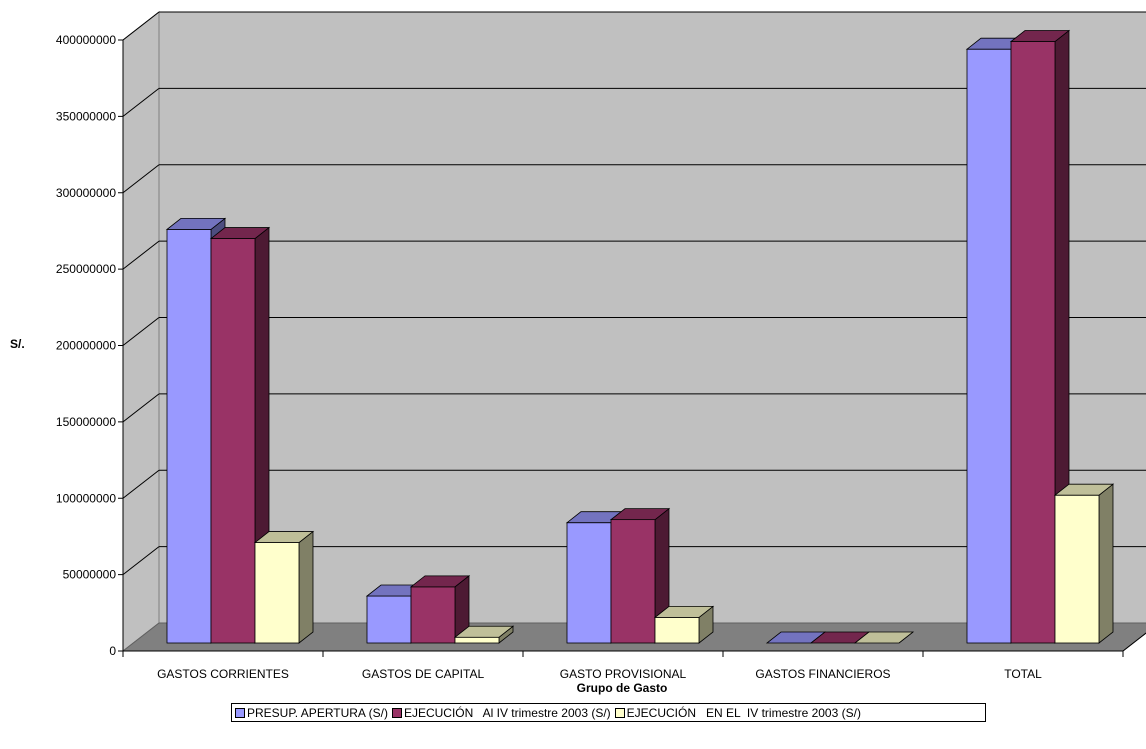 This screenshot has width=1146, height=749. I want to click on legend-item: EJECUCIÓN Al IV trimestre 2003 (S/), so click(501, 712).